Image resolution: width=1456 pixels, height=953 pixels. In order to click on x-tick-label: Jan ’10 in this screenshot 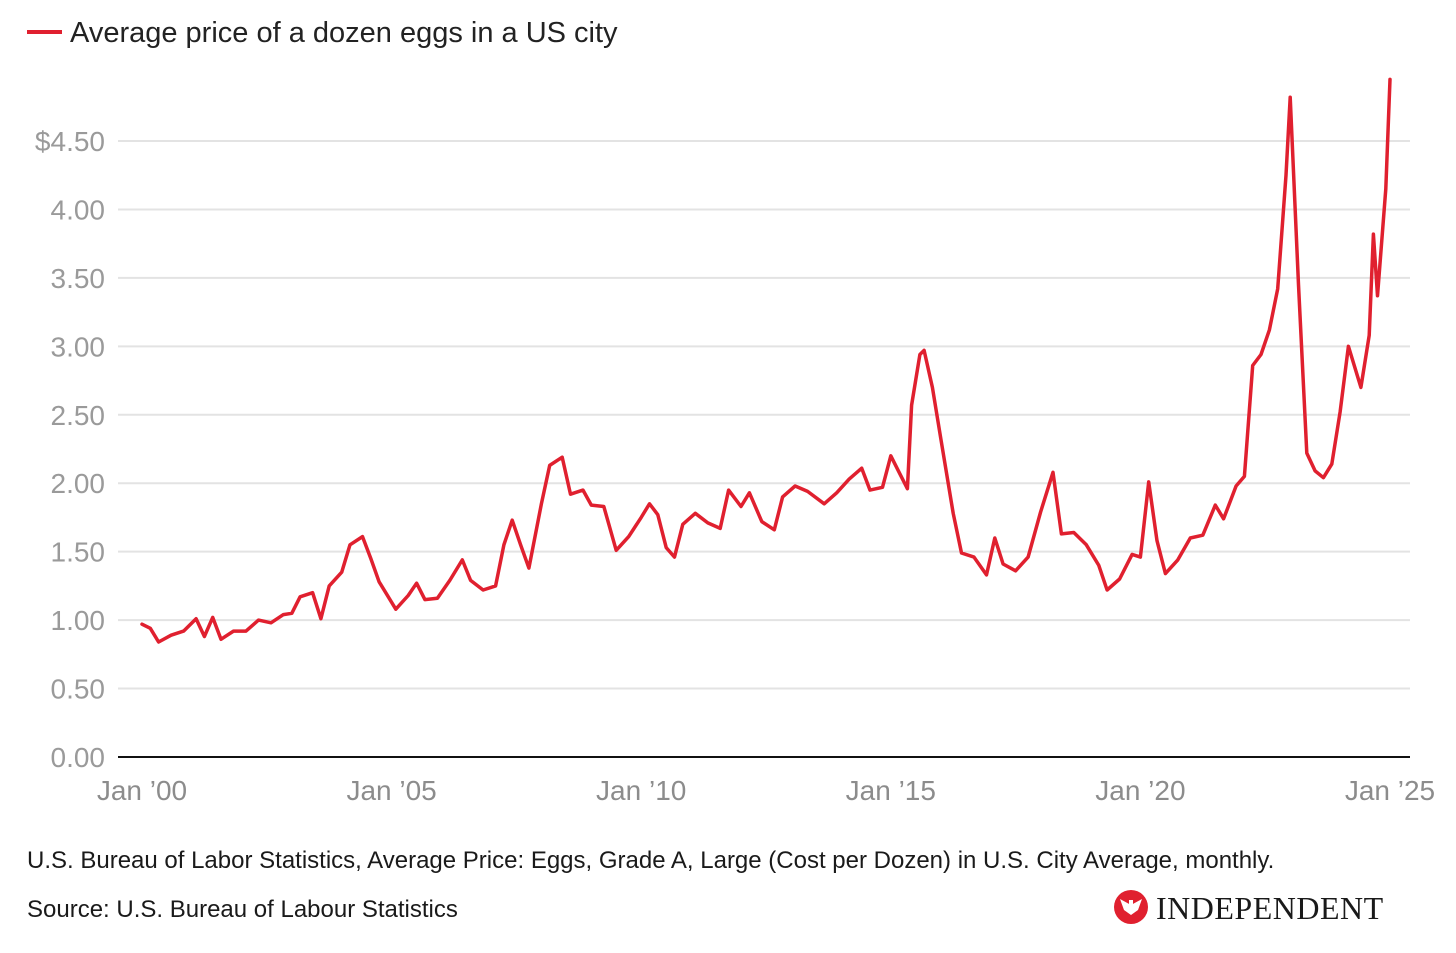, I will do `click(641, 790)`.